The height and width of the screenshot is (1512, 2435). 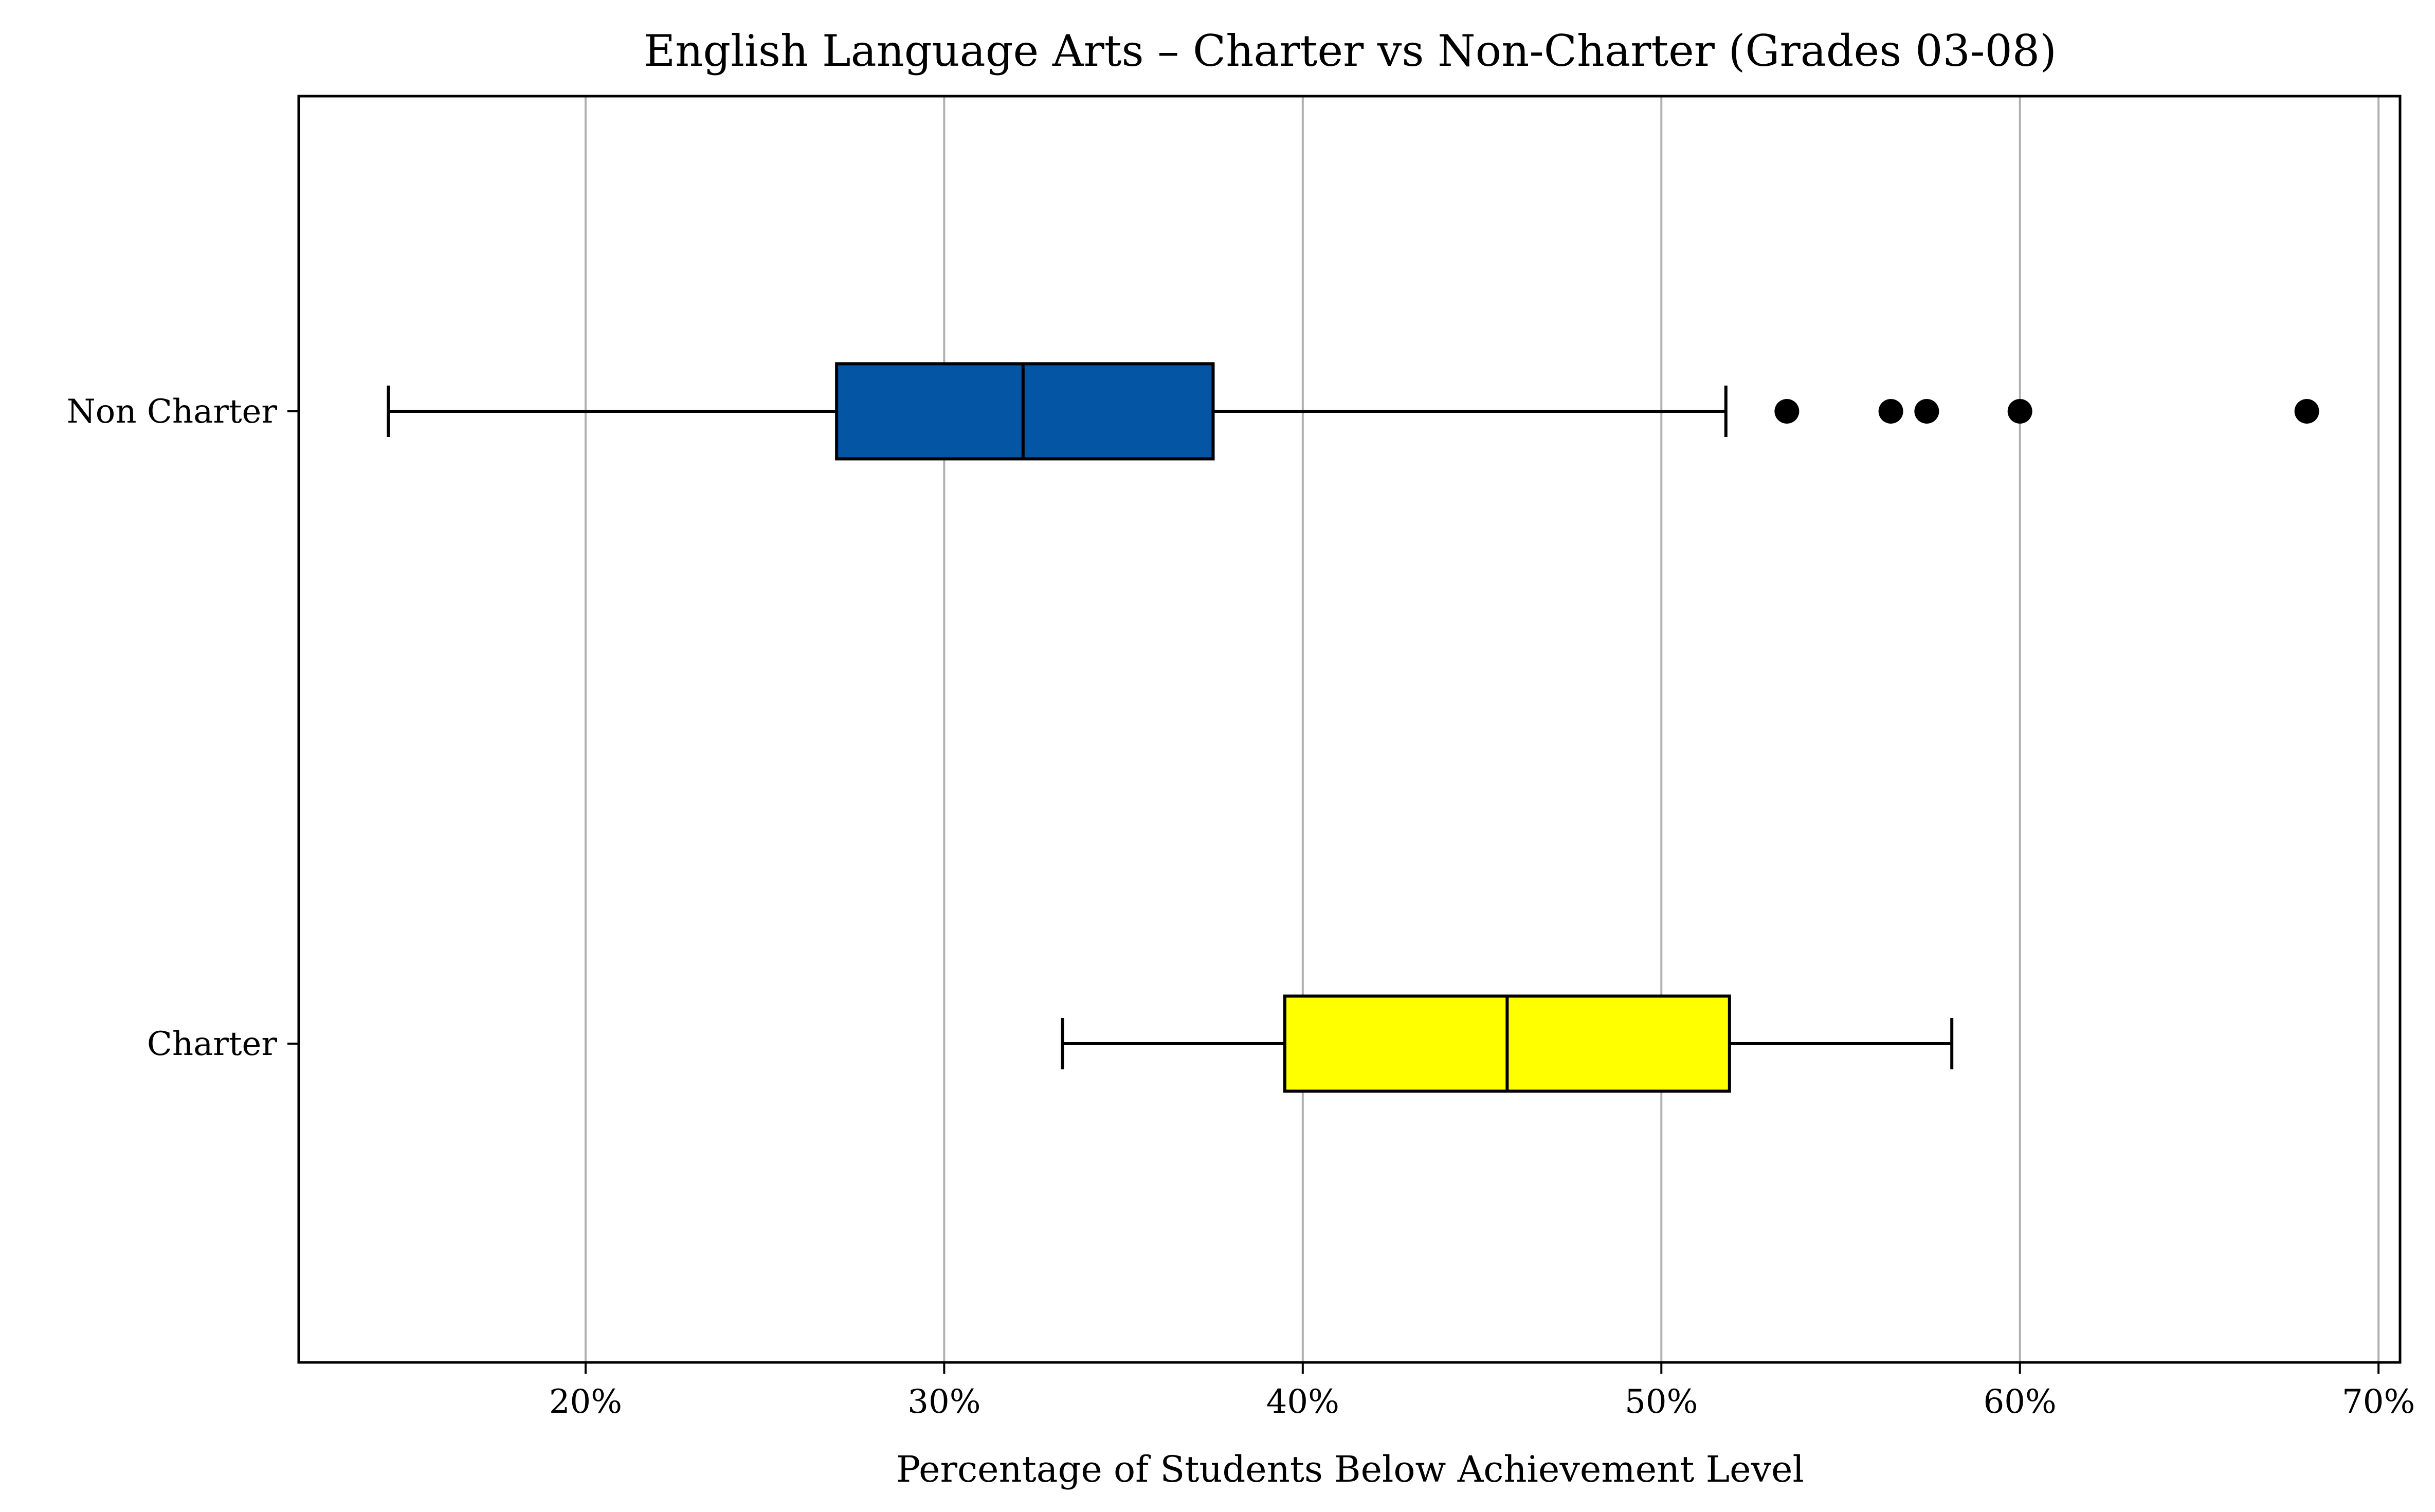 I want to click on x-tick-label: 40%, so click(x=1302, y=1402).